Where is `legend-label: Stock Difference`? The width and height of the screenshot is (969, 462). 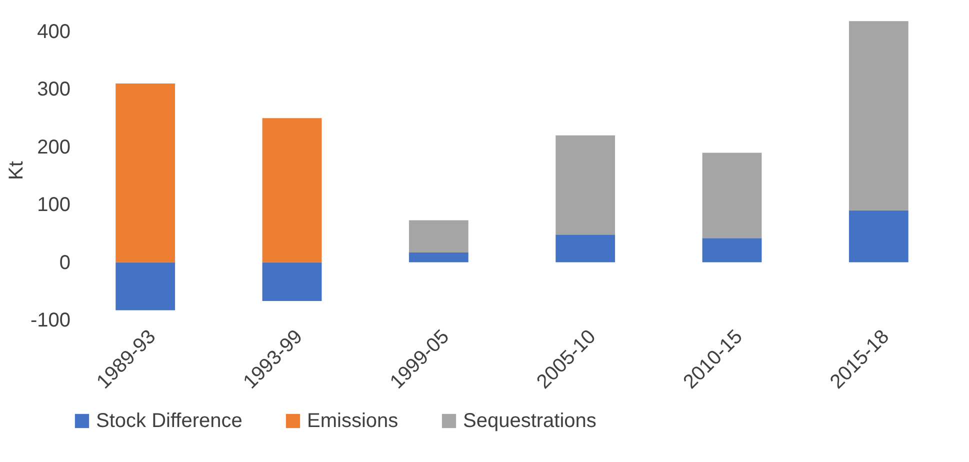 legend-label: Stock Difference is located at coordinates (169, 421).